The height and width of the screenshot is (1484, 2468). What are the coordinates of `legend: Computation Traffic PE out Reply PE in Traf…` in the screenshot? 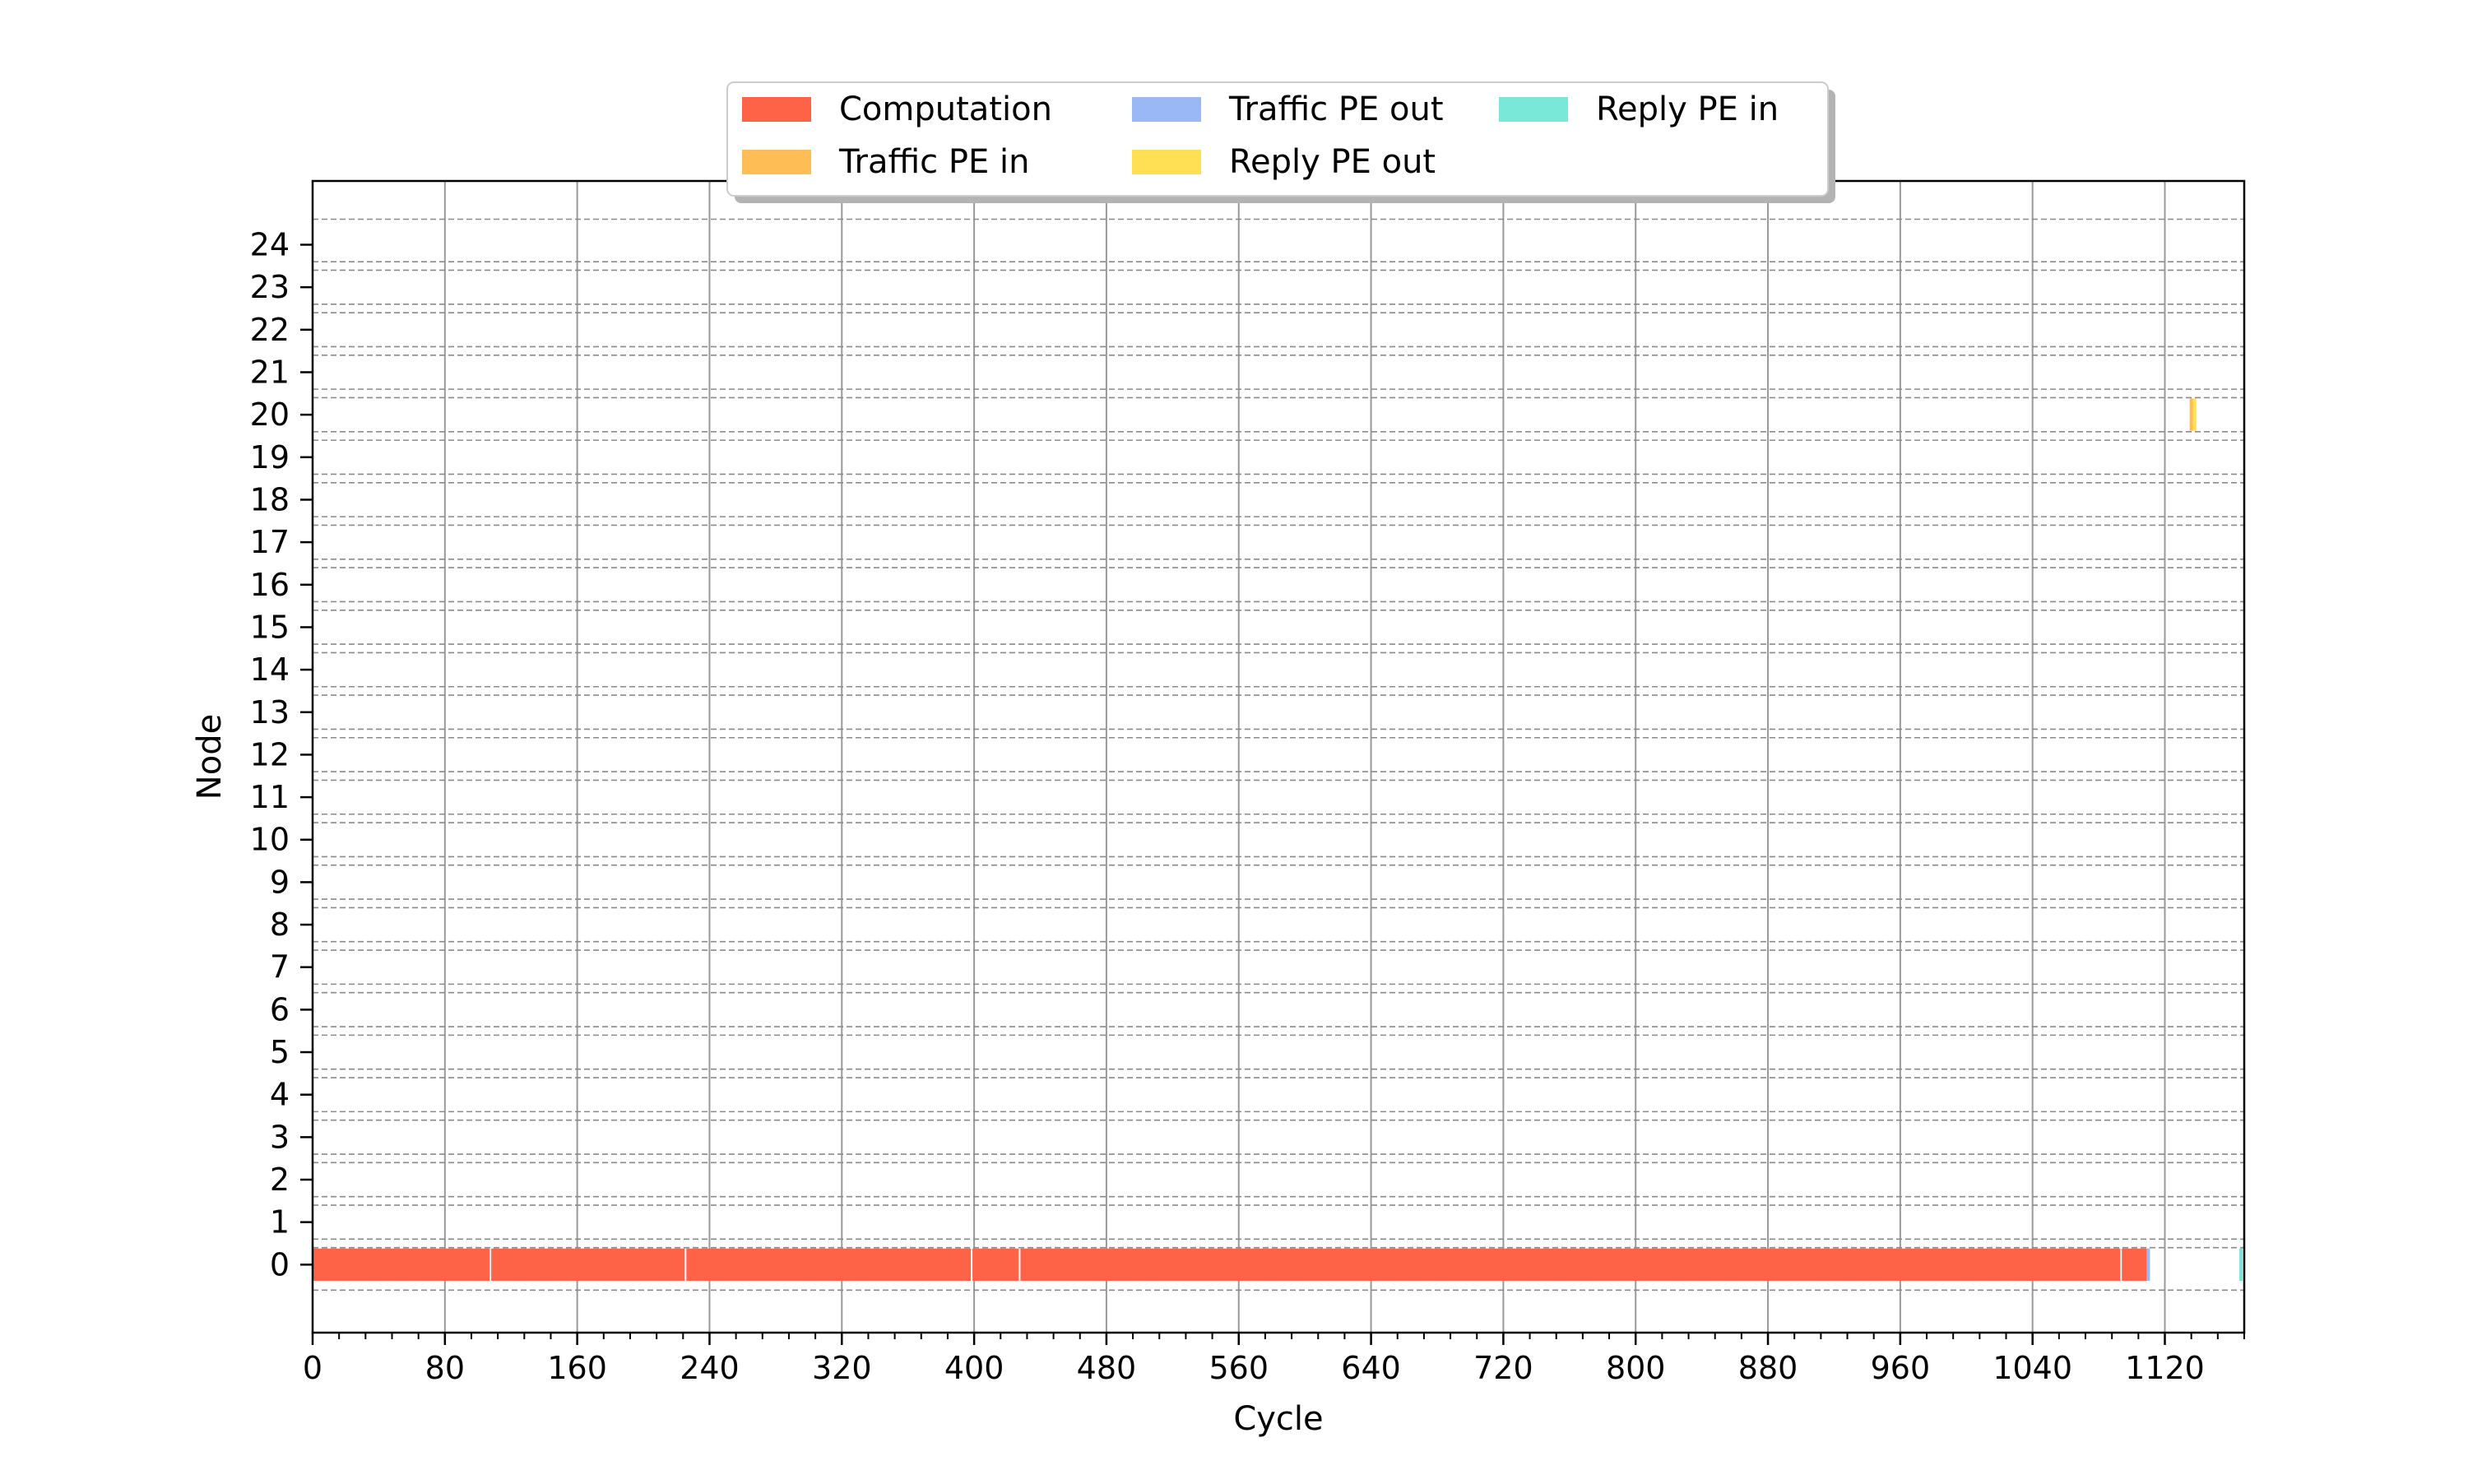 It's located at (1280, 142).